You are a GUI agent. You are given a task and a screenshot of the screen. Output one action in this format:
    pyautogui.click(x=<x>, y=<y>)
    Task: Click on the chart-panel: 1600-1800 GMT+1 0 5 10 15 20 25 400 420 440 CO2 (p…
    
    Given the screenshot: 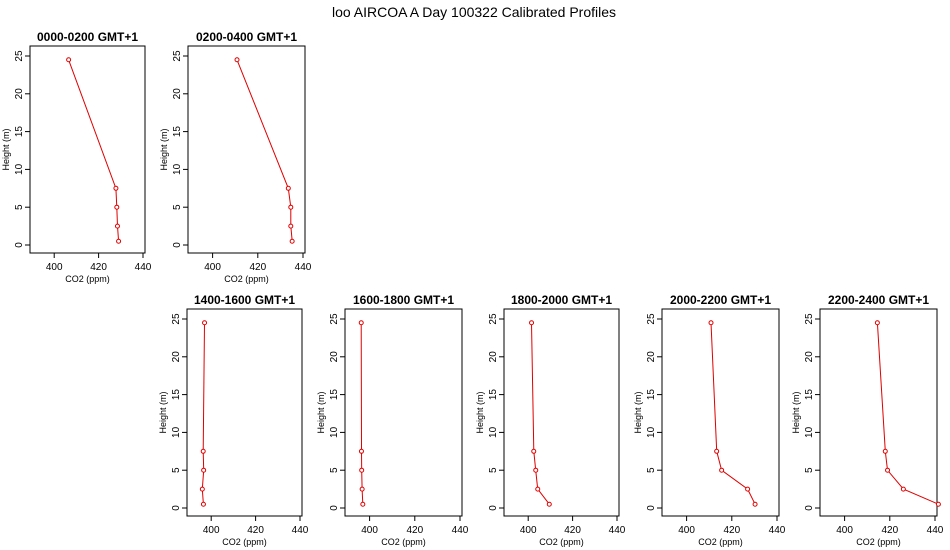 What is the action you would take?
    pyautogui.click(x=392, y=420)
    